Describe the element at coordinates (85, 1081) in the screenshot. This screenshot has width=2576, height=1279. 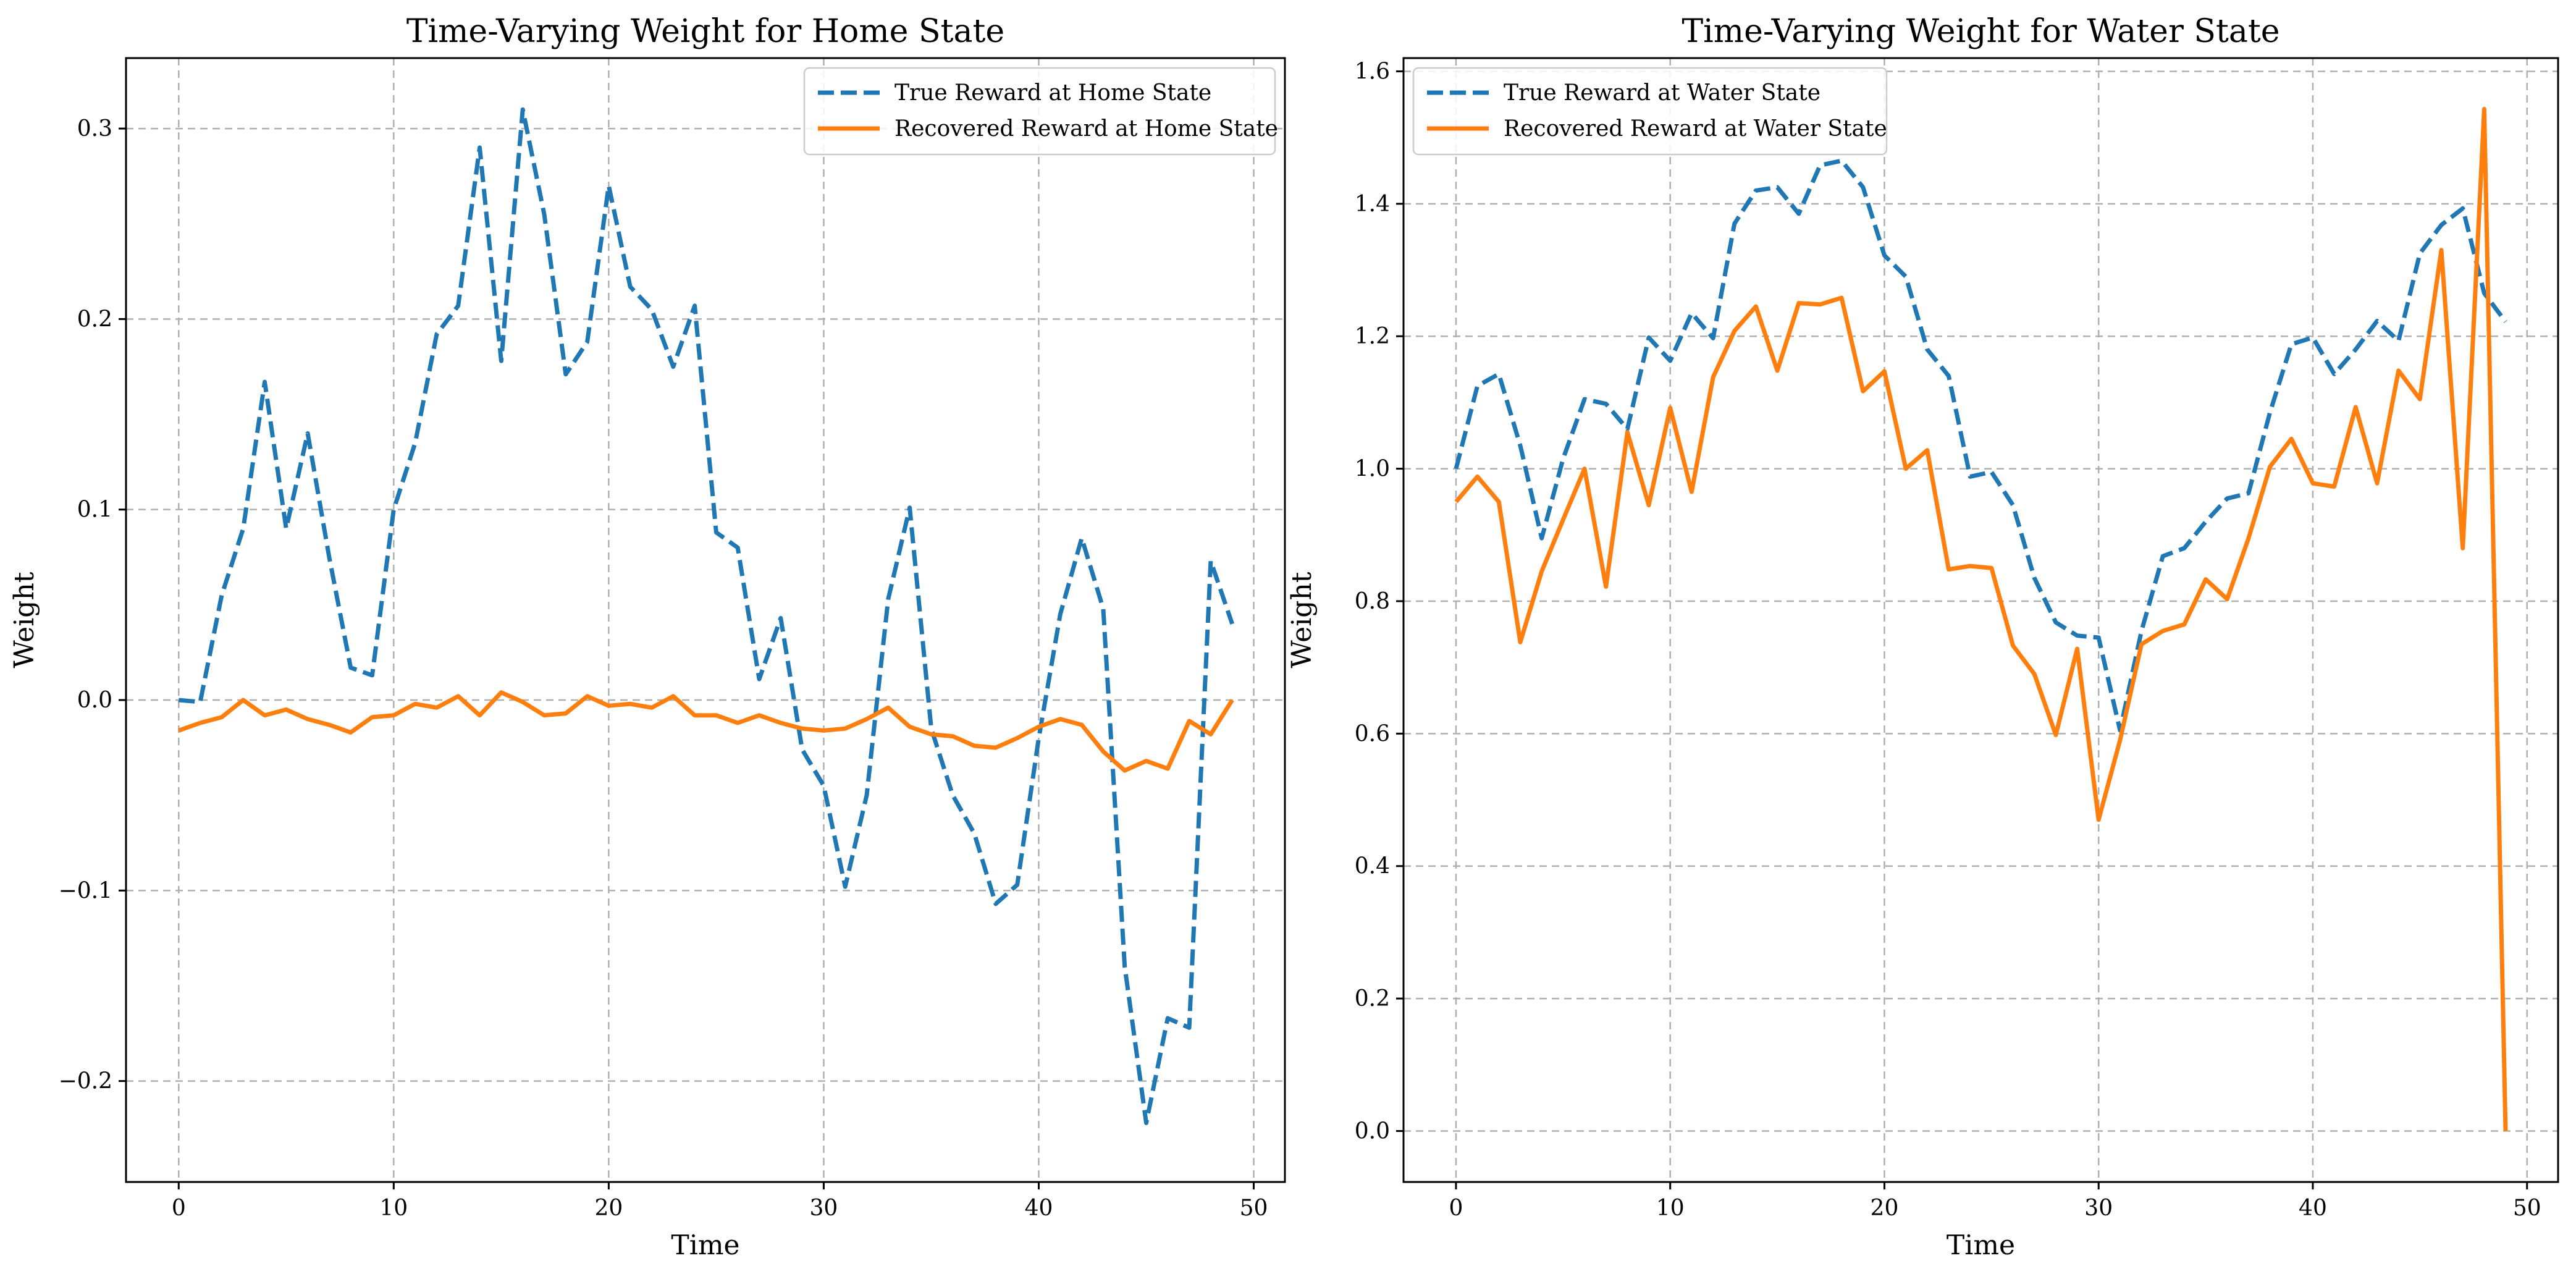
I see `y-tick-label: −0.2` at that location.